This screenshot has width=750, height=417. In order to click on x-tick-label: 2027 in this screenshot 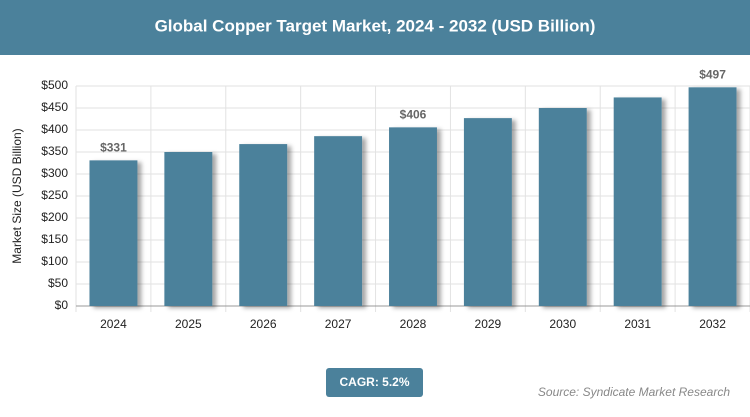, I will do `click(338, 324)`.